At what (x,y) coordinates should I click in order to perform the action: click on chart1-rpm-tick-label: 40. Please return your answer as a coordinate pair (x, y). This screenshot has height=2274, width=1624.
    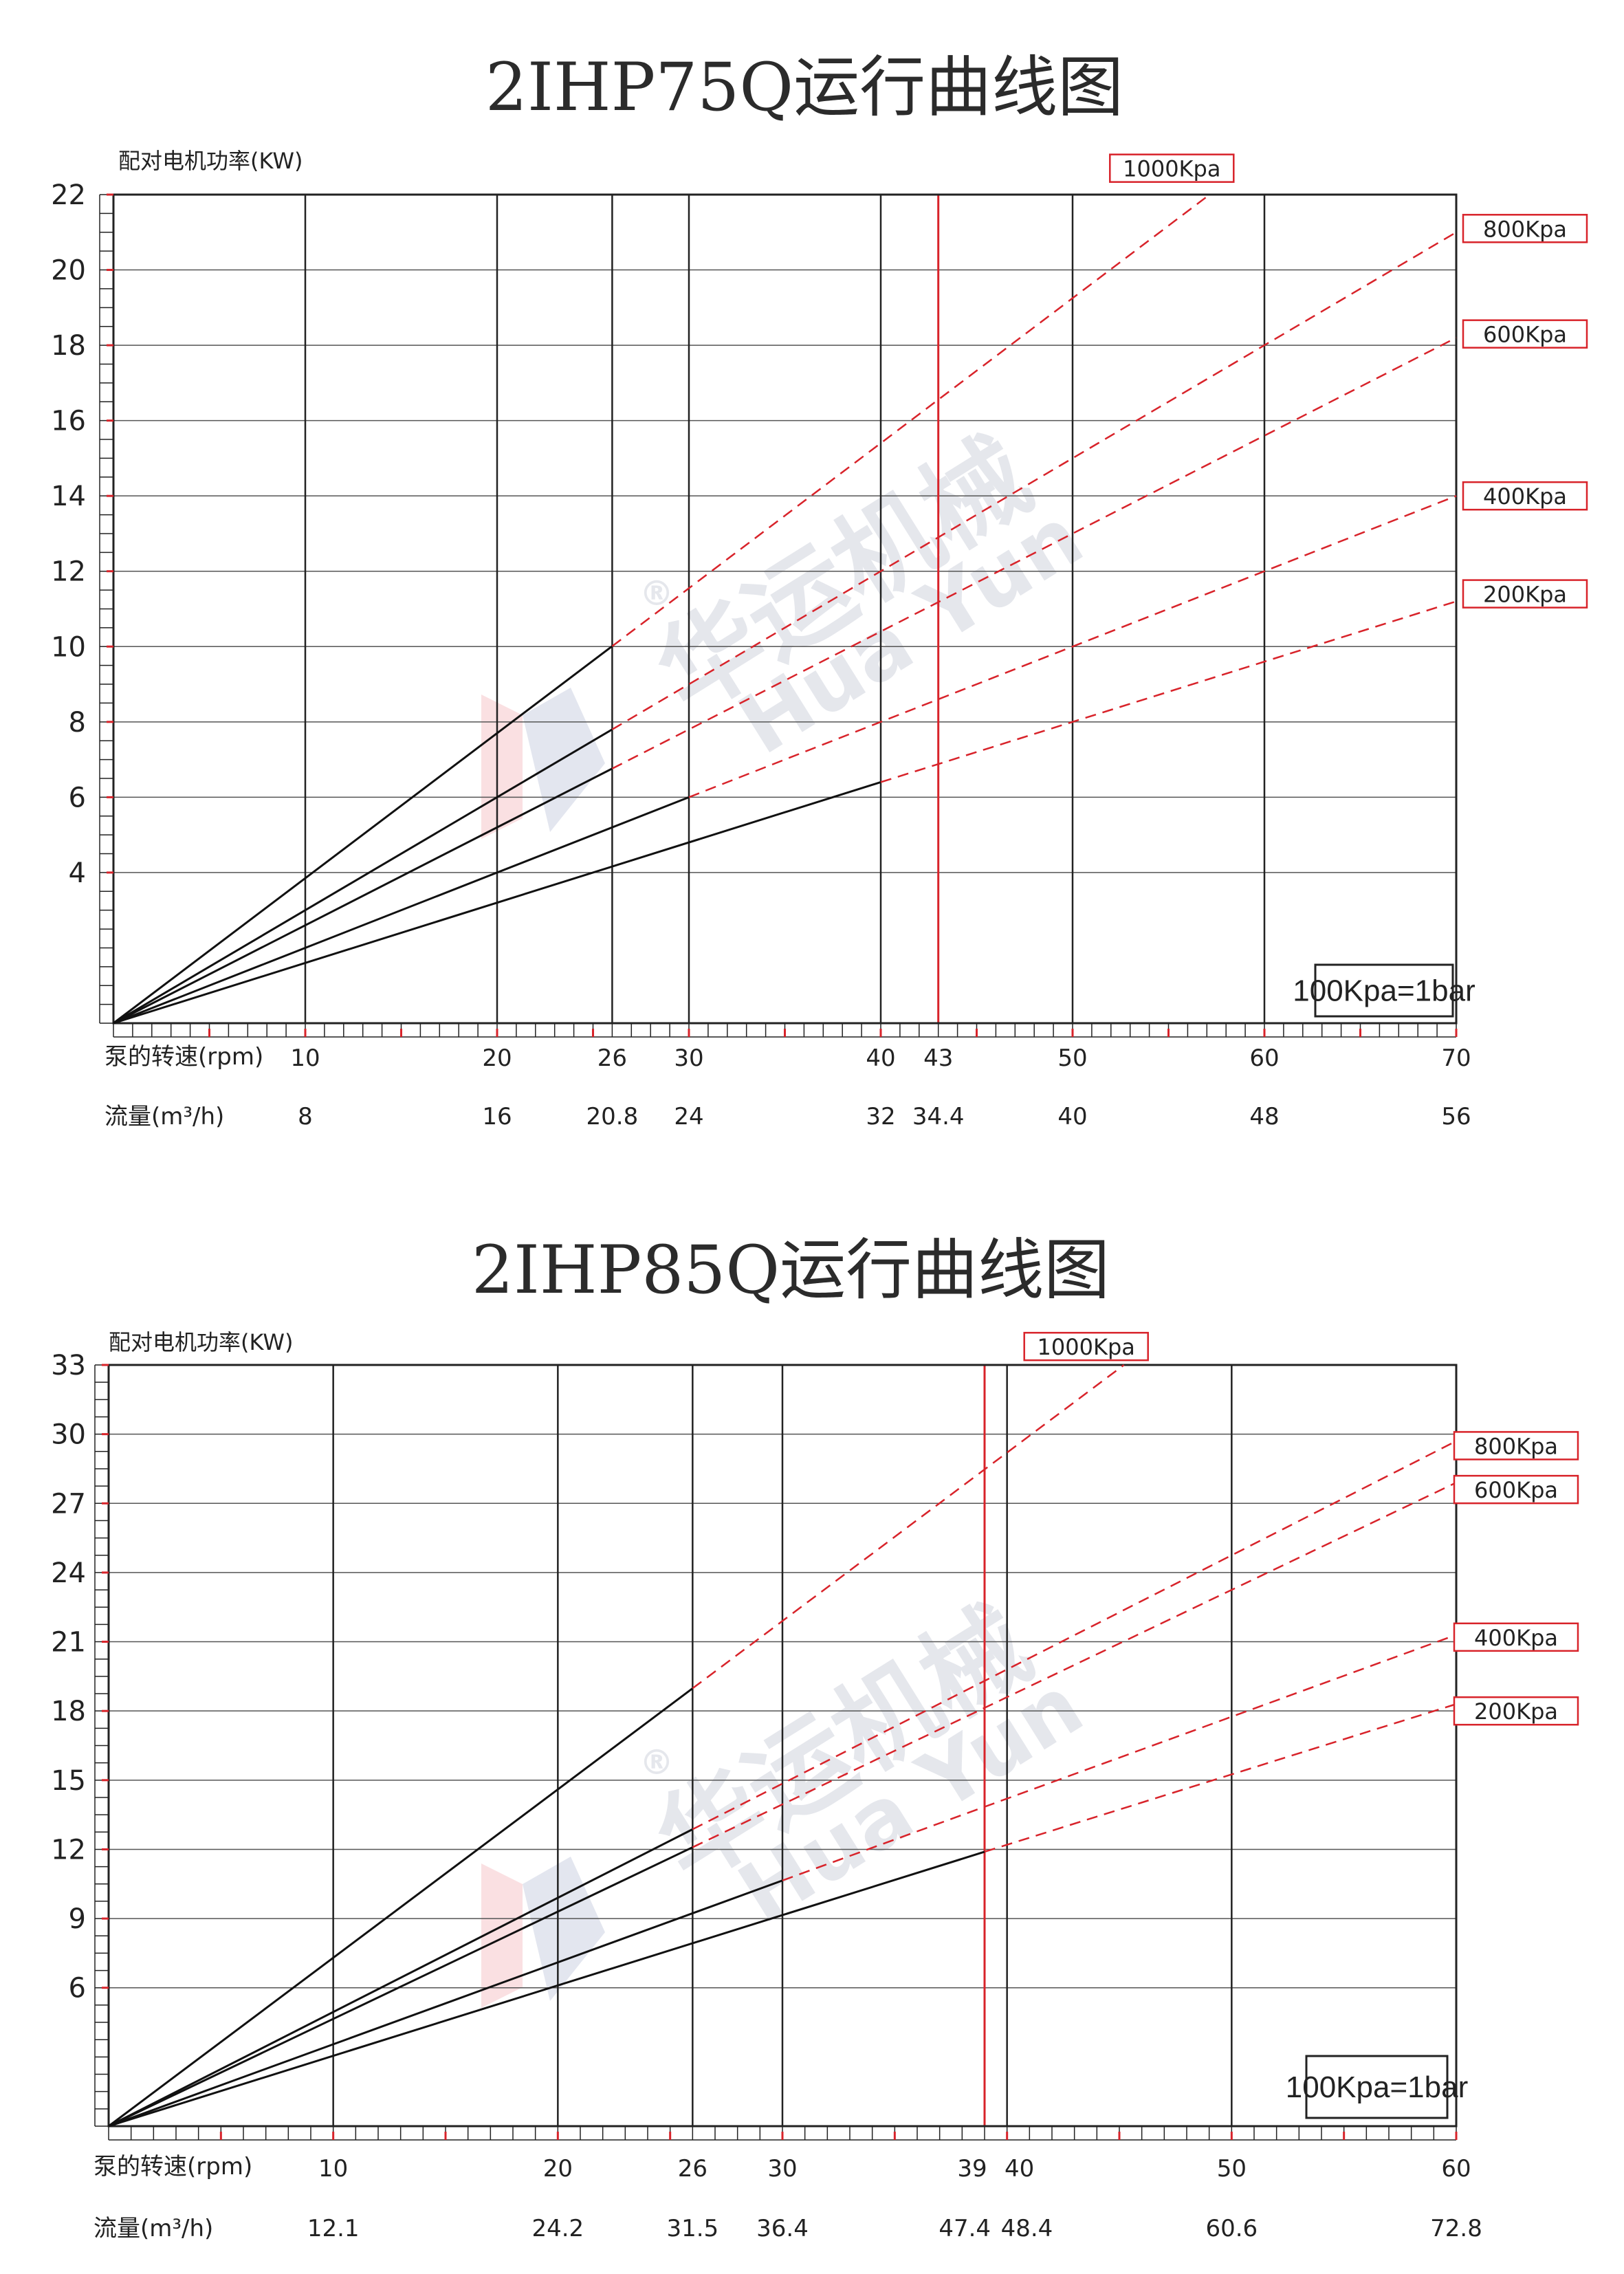
    Looking at the image, I should click on (880, 1058).